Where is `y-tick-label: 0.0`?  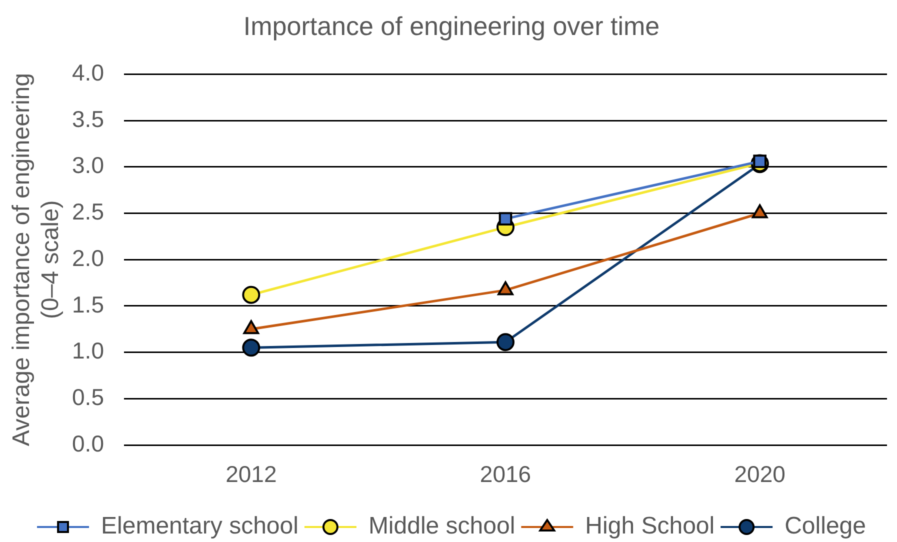
y-tick-label: 0.0 is located at coordinates (88, 443).